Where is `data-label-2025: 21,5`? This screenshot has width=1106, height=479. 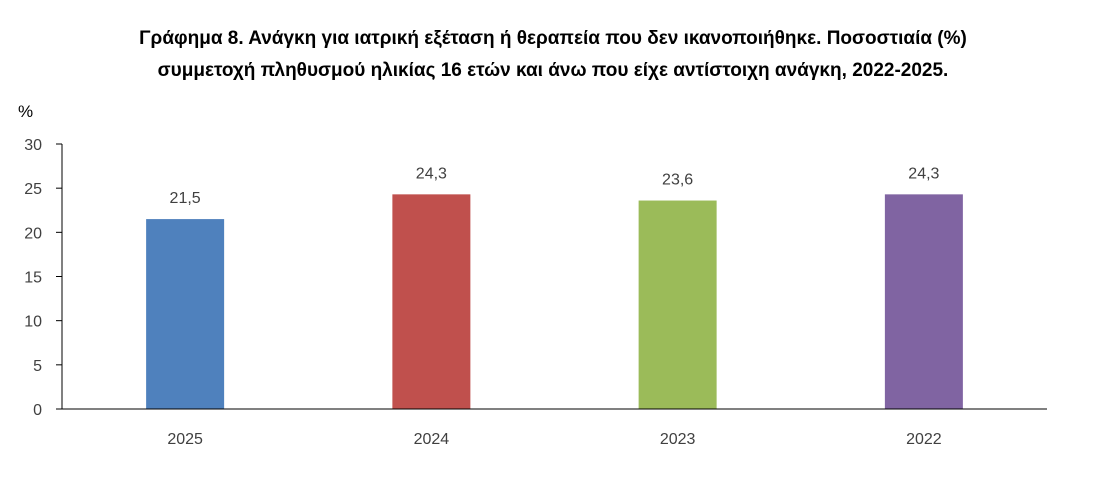
data-label-2025: 21,5 is located at coordinates (185, 198).